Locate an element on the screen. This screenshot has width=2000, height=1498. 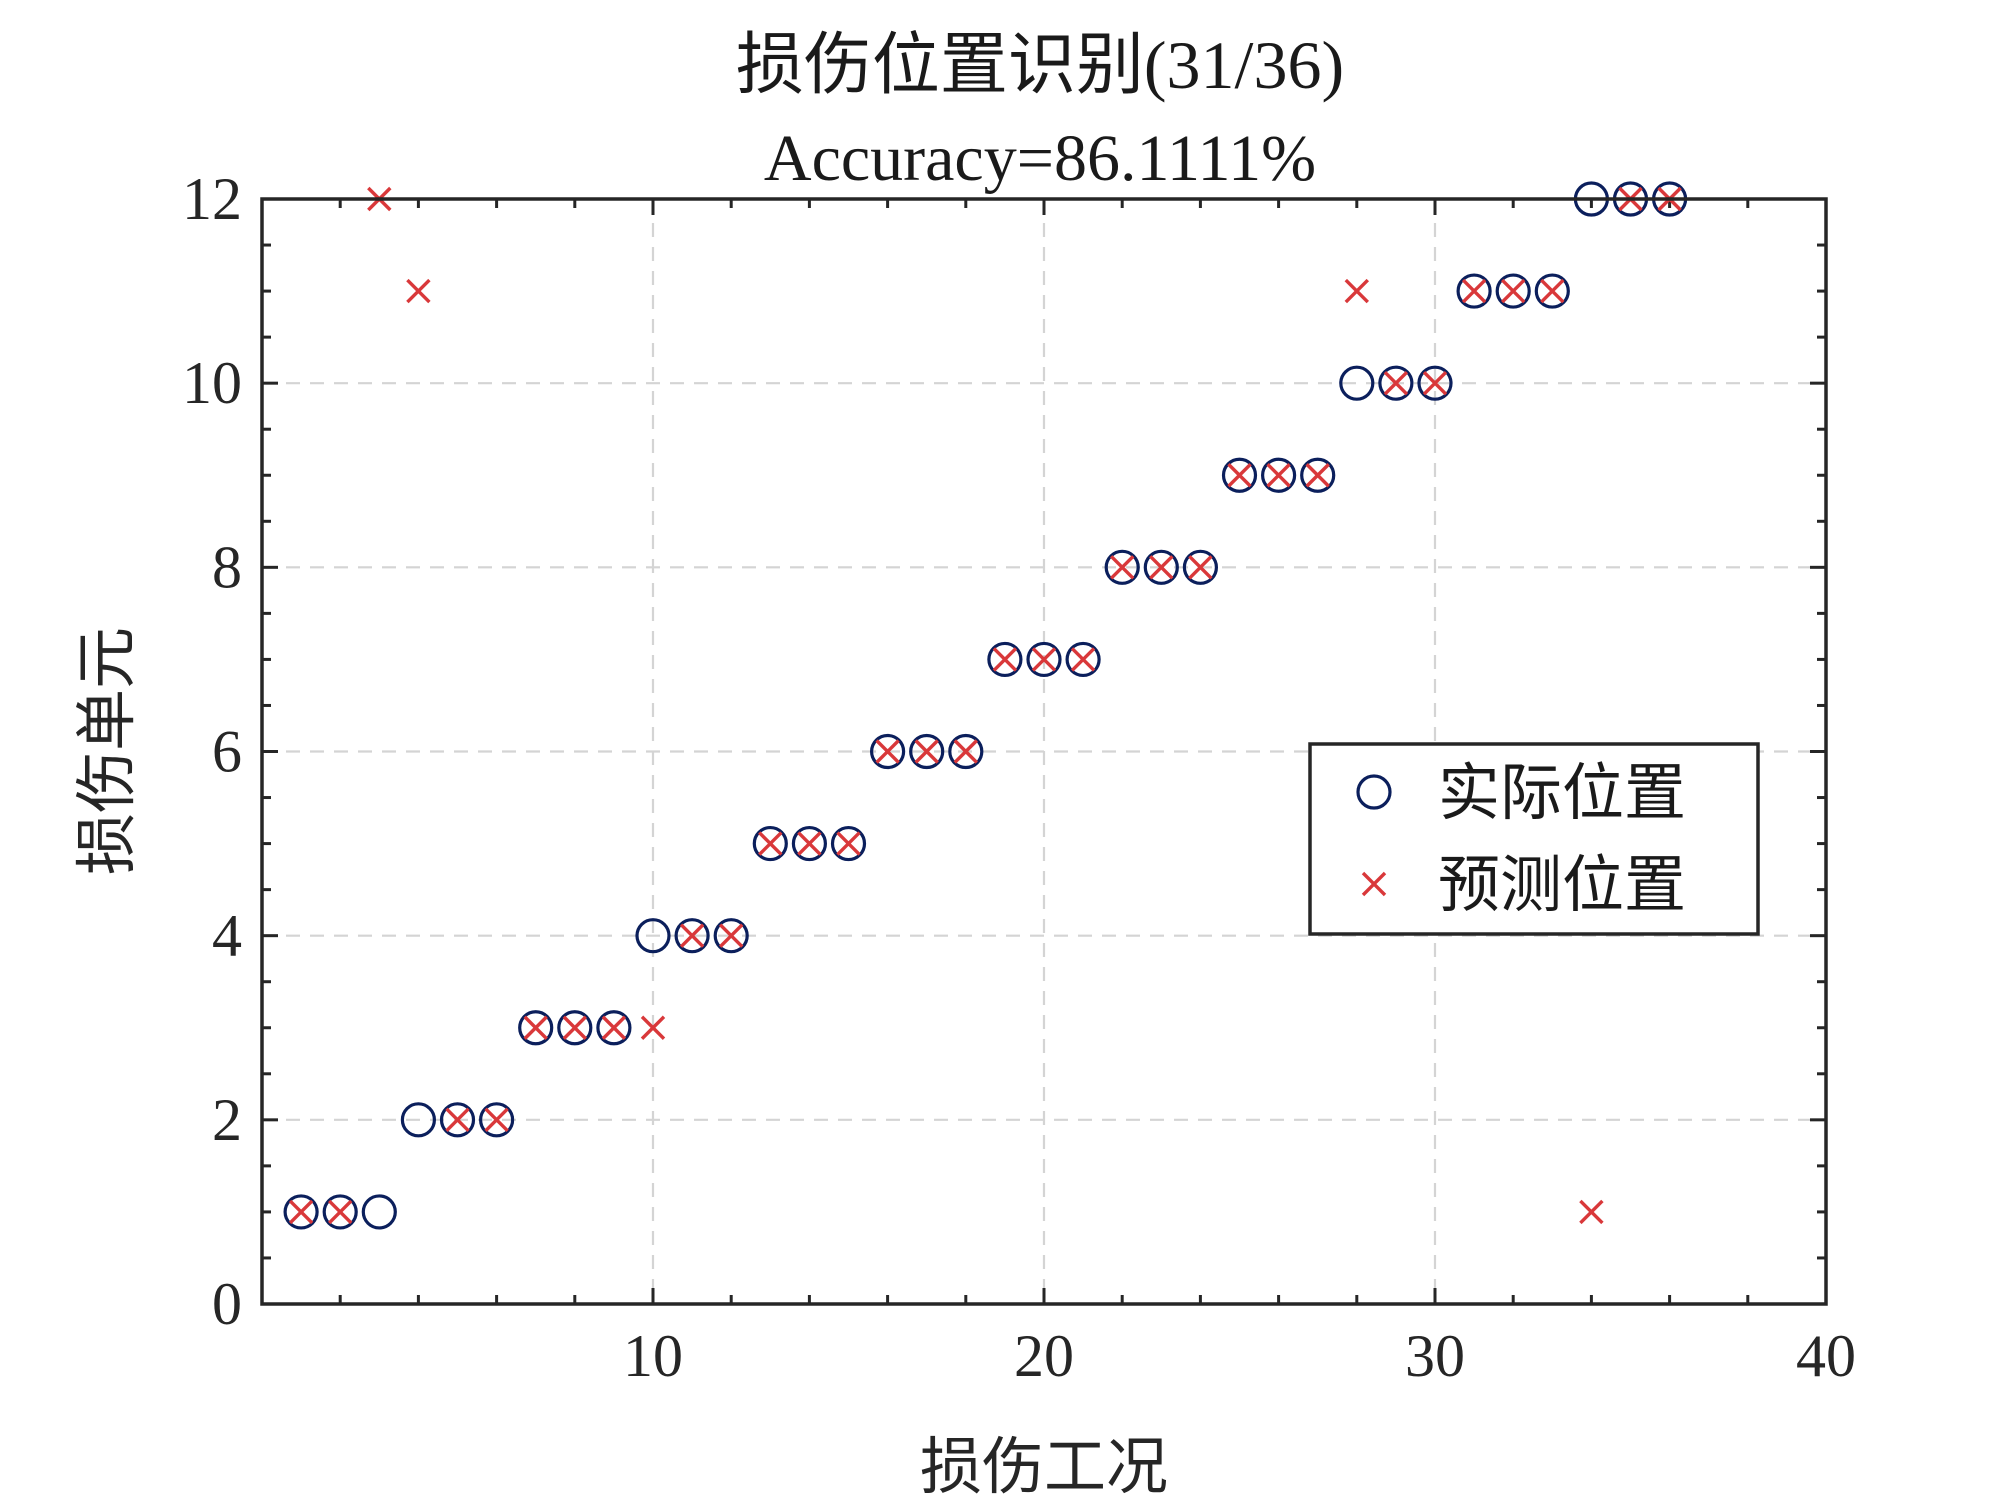
y-tick-label: 8 is located at coordinates (227, 567).